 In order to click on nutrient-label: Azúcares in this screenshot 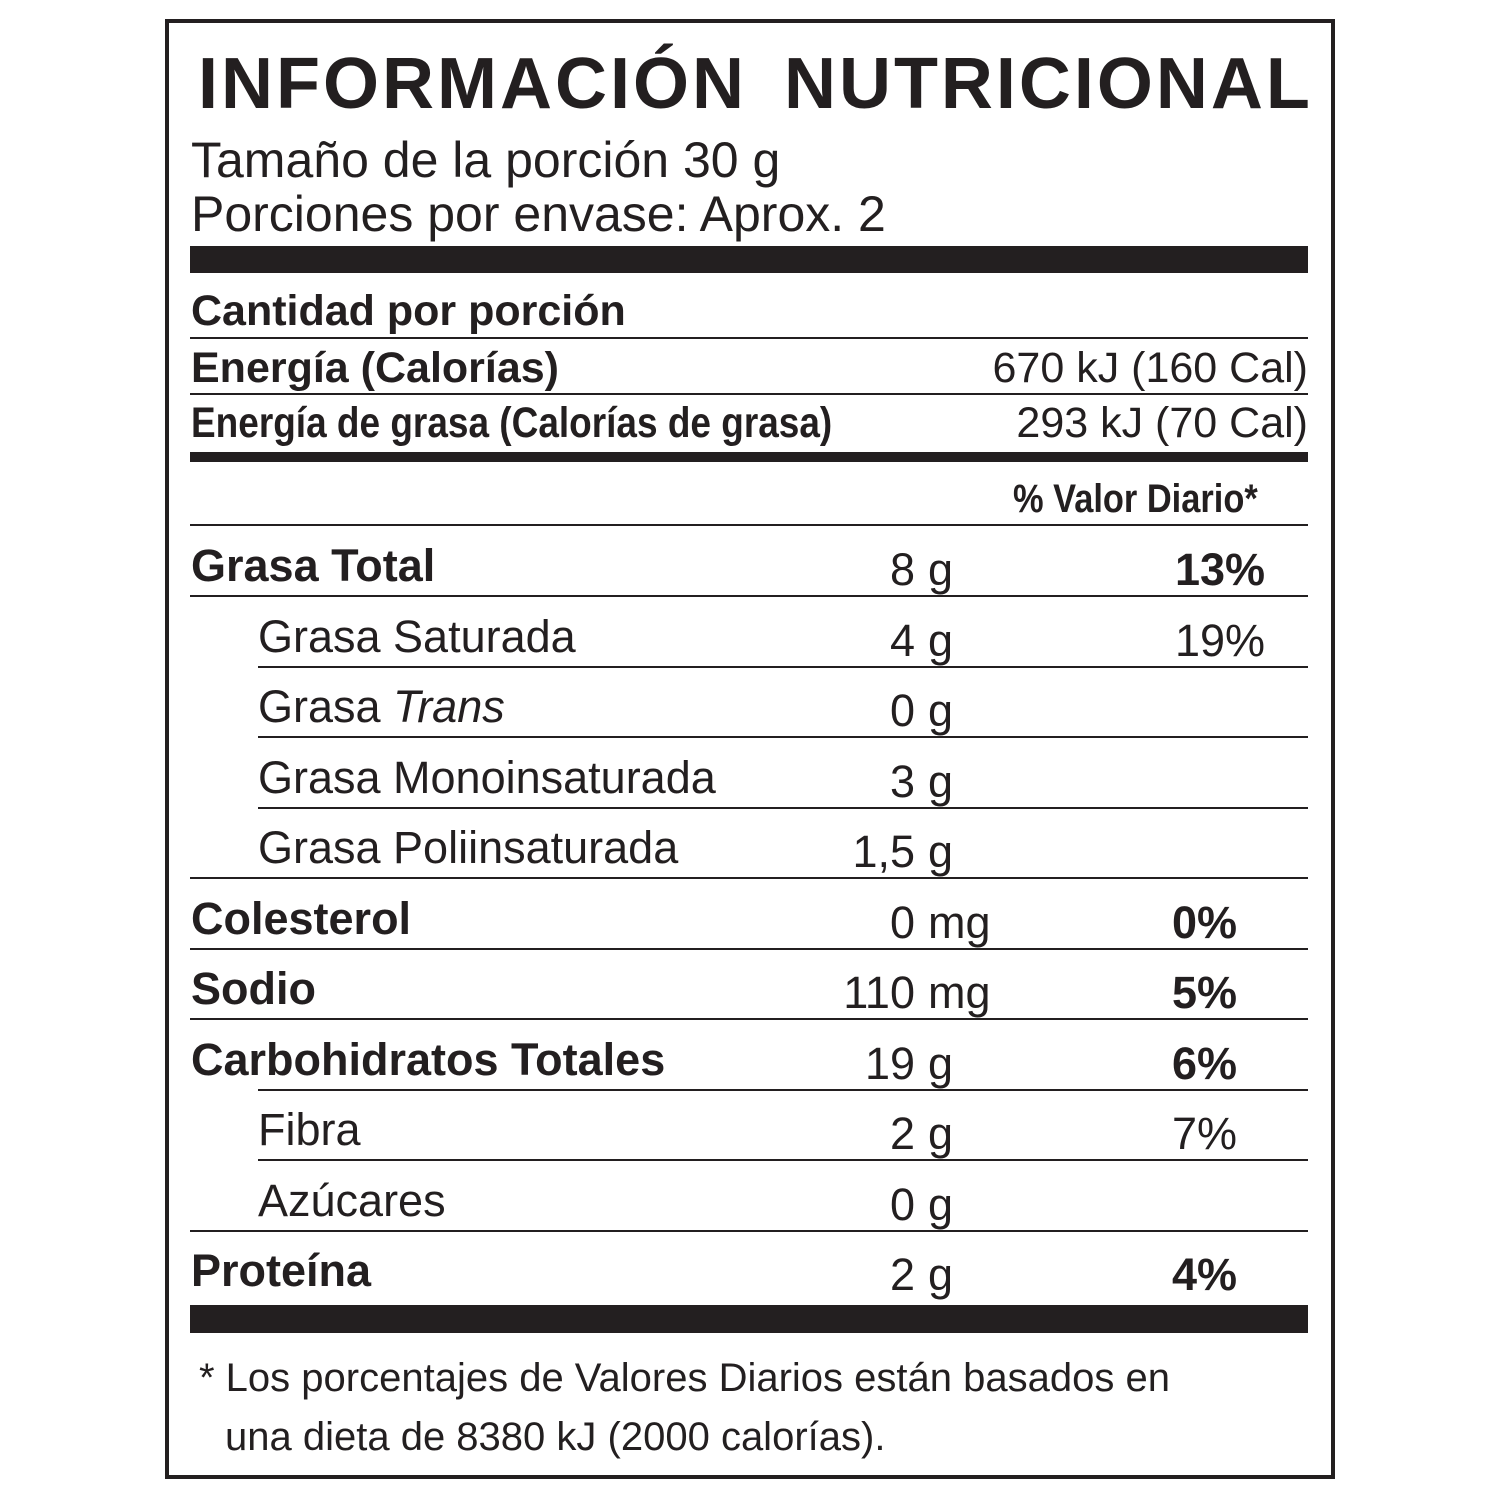, I will do `click(352, 1200)`.